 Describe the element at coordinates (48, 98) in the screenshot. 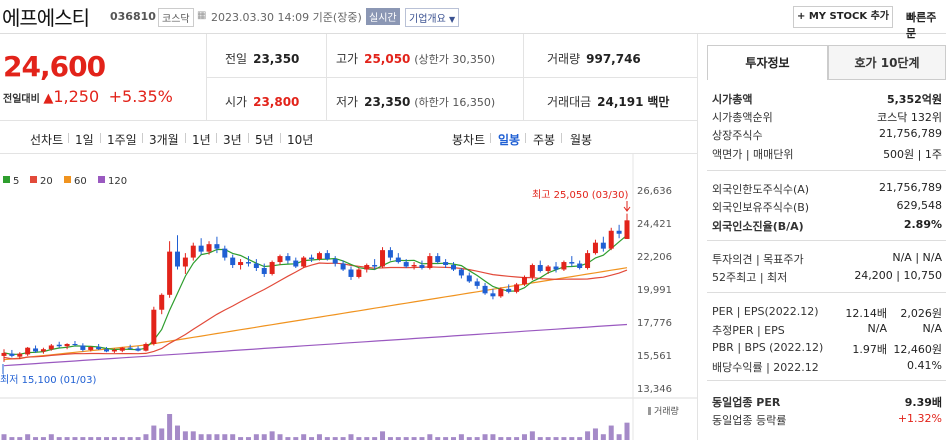

I see `up-triangle-icon: ▲` at that location.